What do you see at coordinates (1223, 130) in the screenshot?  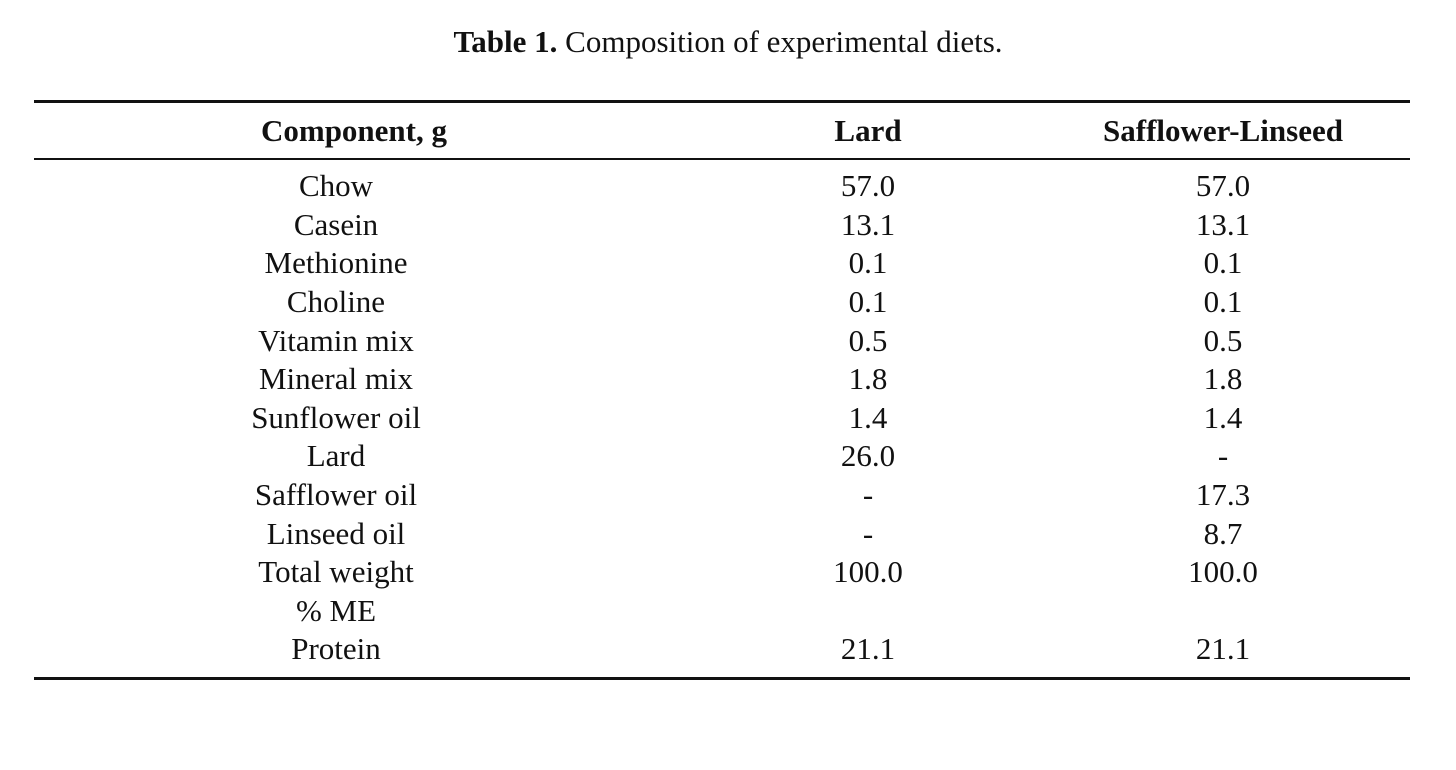 I see `column-header-safflower-linseed: Safflower-Linseed` at bounding box center [1223, 130].